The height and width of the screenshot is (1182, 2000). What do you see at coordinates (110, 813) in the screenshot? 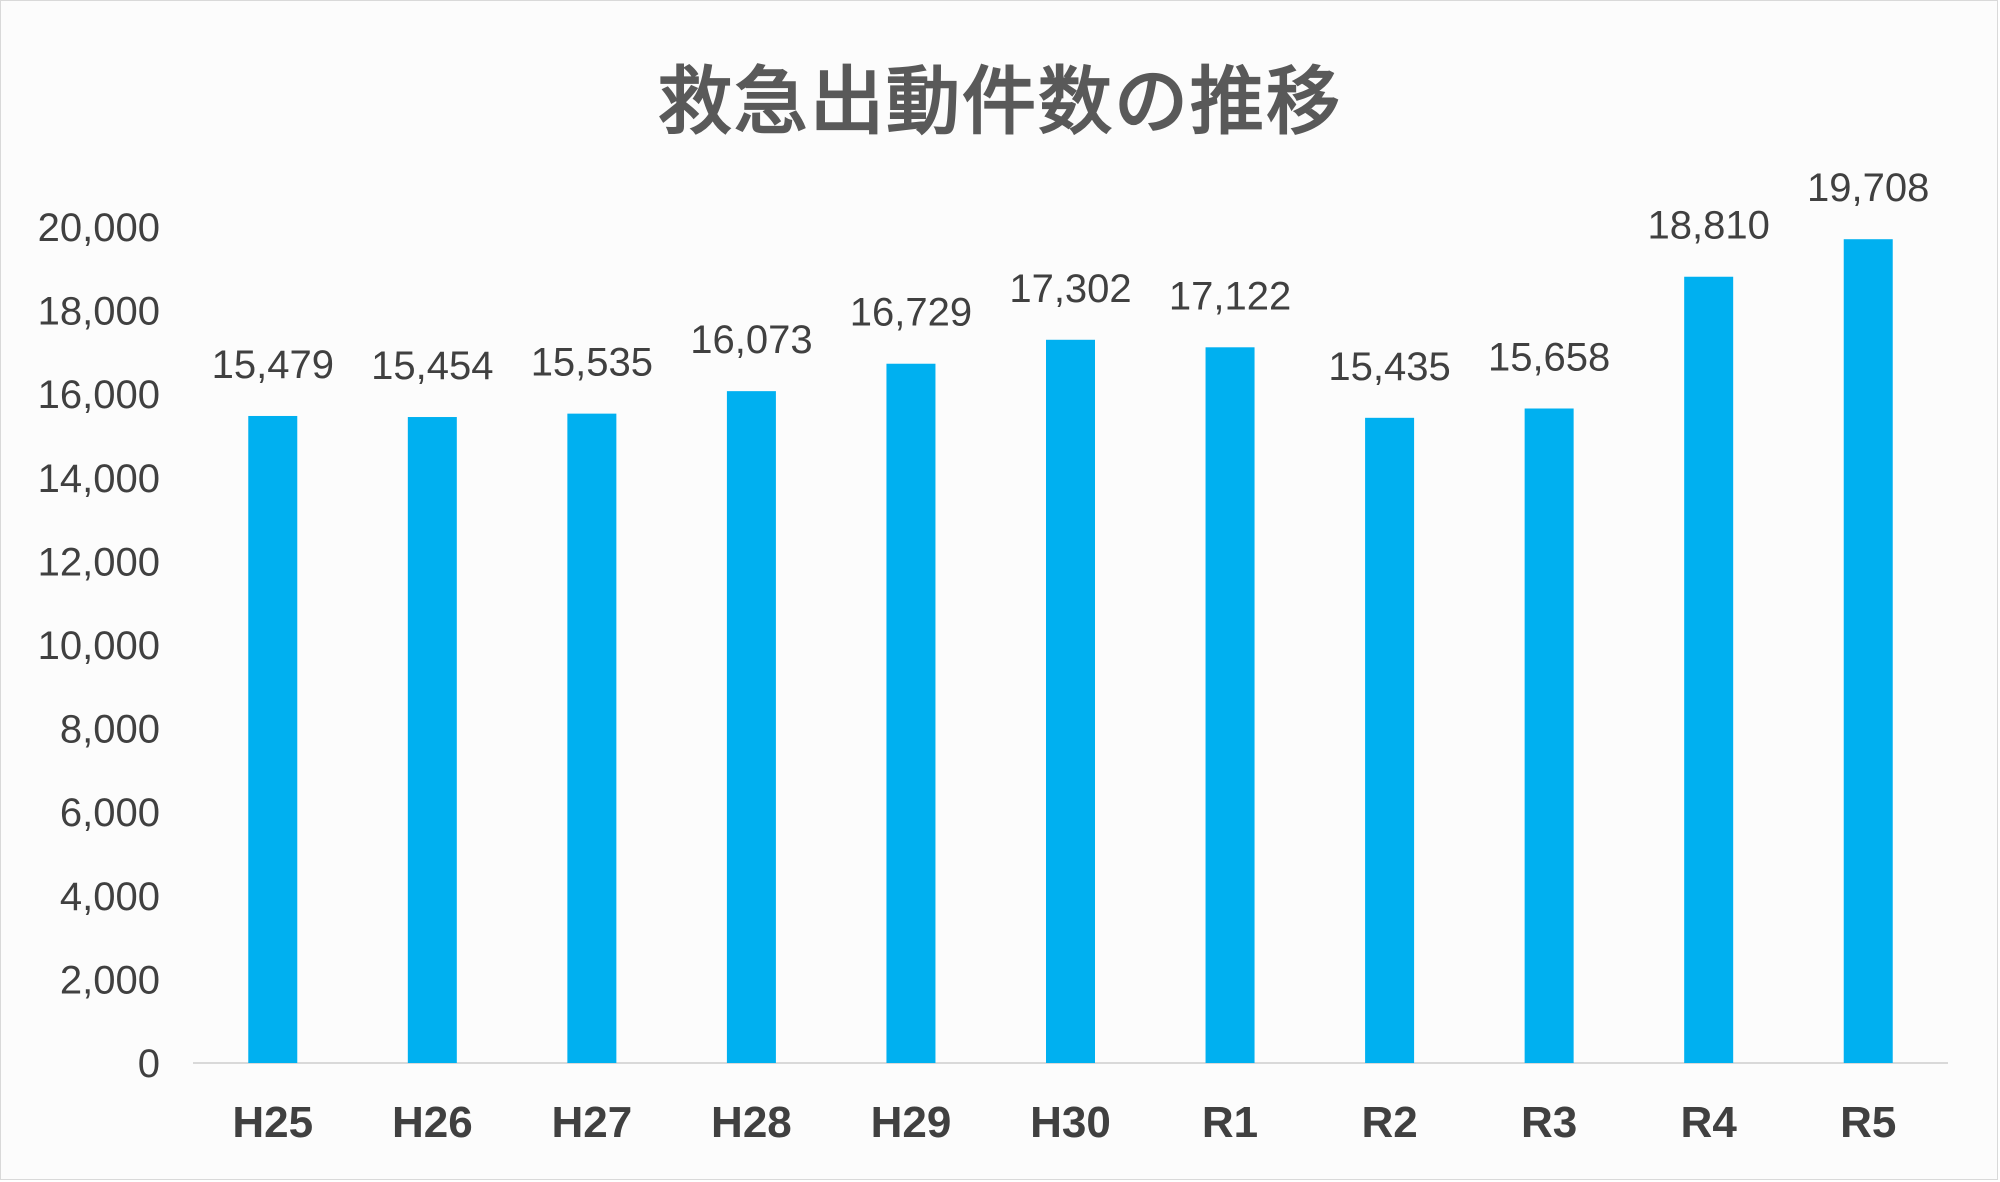
I see `y-tick-label: 6,000` at bounding box center [110, 813].